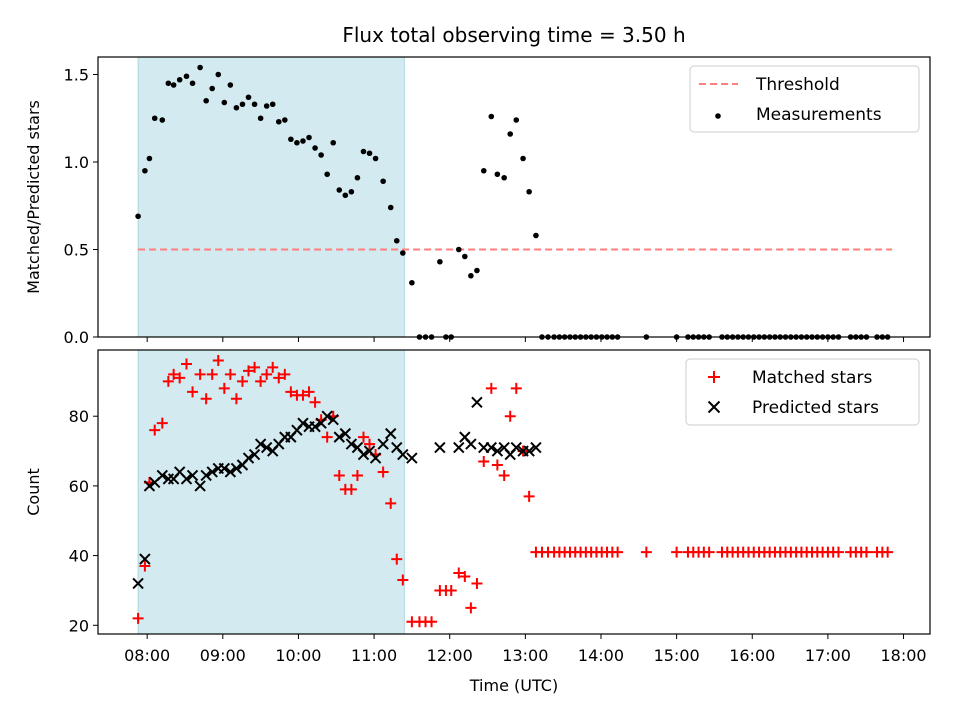 The image size is (960, 720). What do you see at coordinates (76, 162) in the screenshot?
I see `y-tick-label: 1.0` at bounding box center [76, 162].